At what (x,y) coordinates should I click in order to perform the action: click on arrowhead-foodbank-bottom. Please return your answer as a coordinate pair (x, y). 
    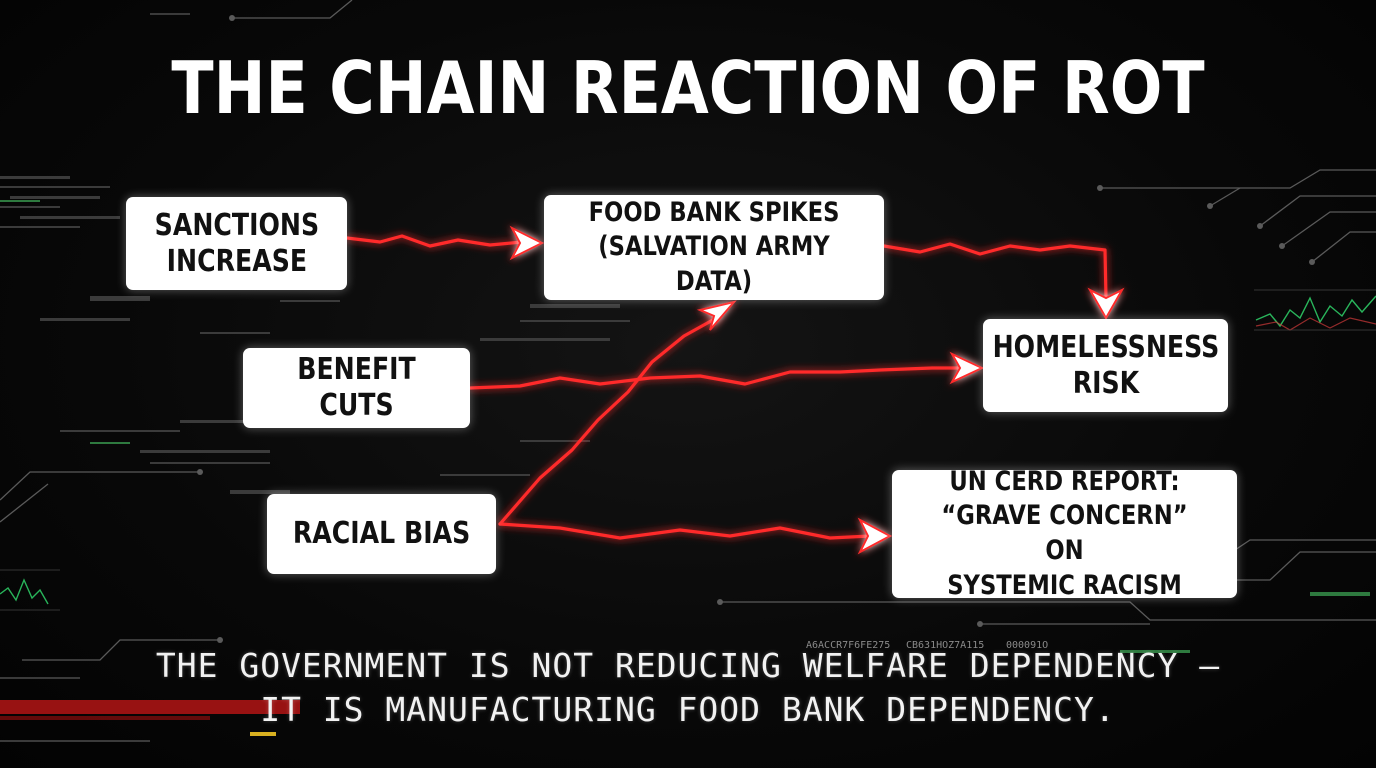
    Looking at the image, I should click on (716, 315).